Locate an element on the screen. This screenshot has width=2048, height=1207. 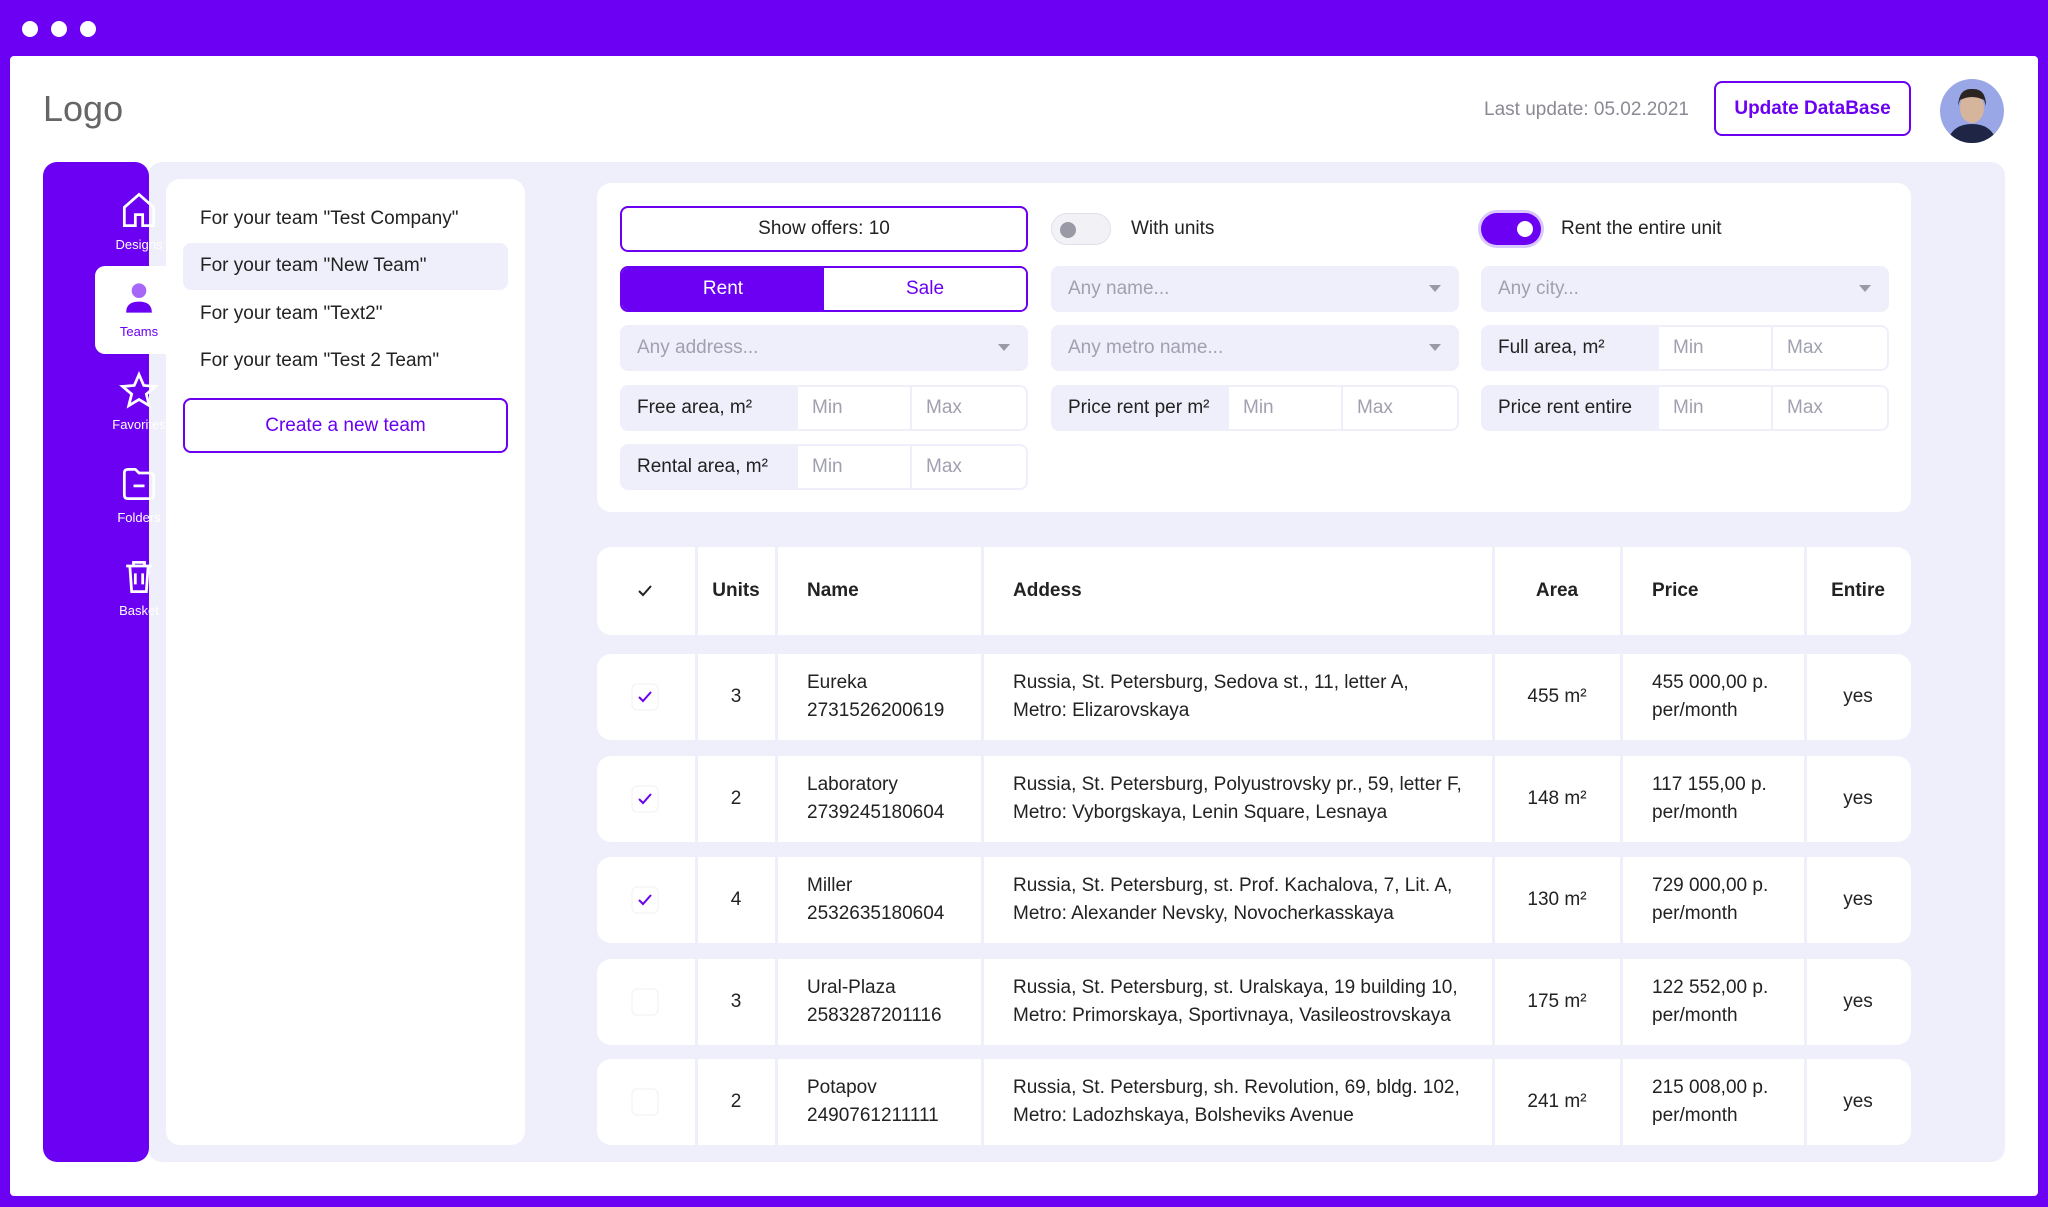
units-cell: 2 is located at coordinates (736, 1102).